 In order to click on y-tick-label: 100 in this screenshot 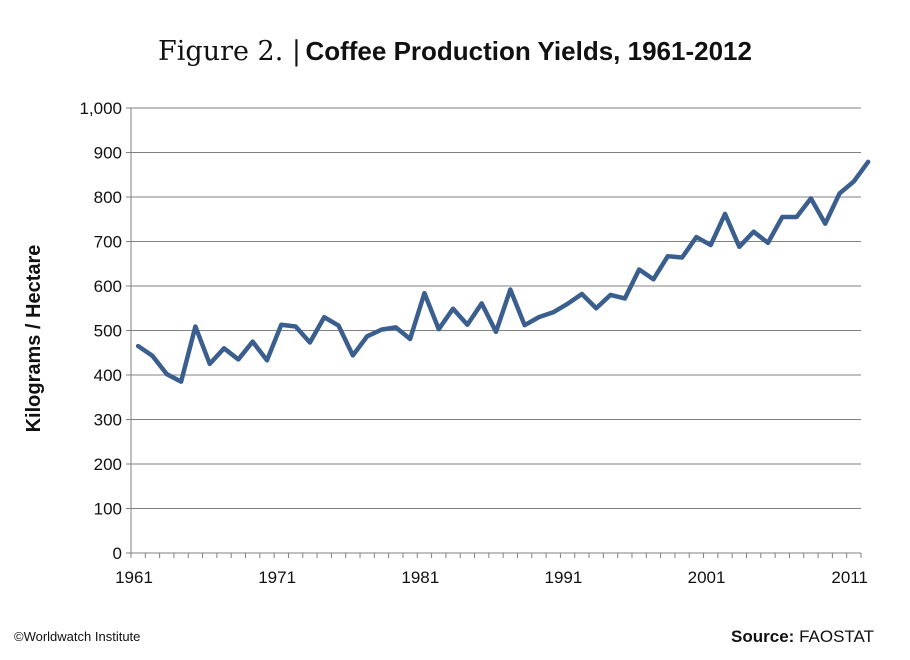, I will do `click(108, 509)`.